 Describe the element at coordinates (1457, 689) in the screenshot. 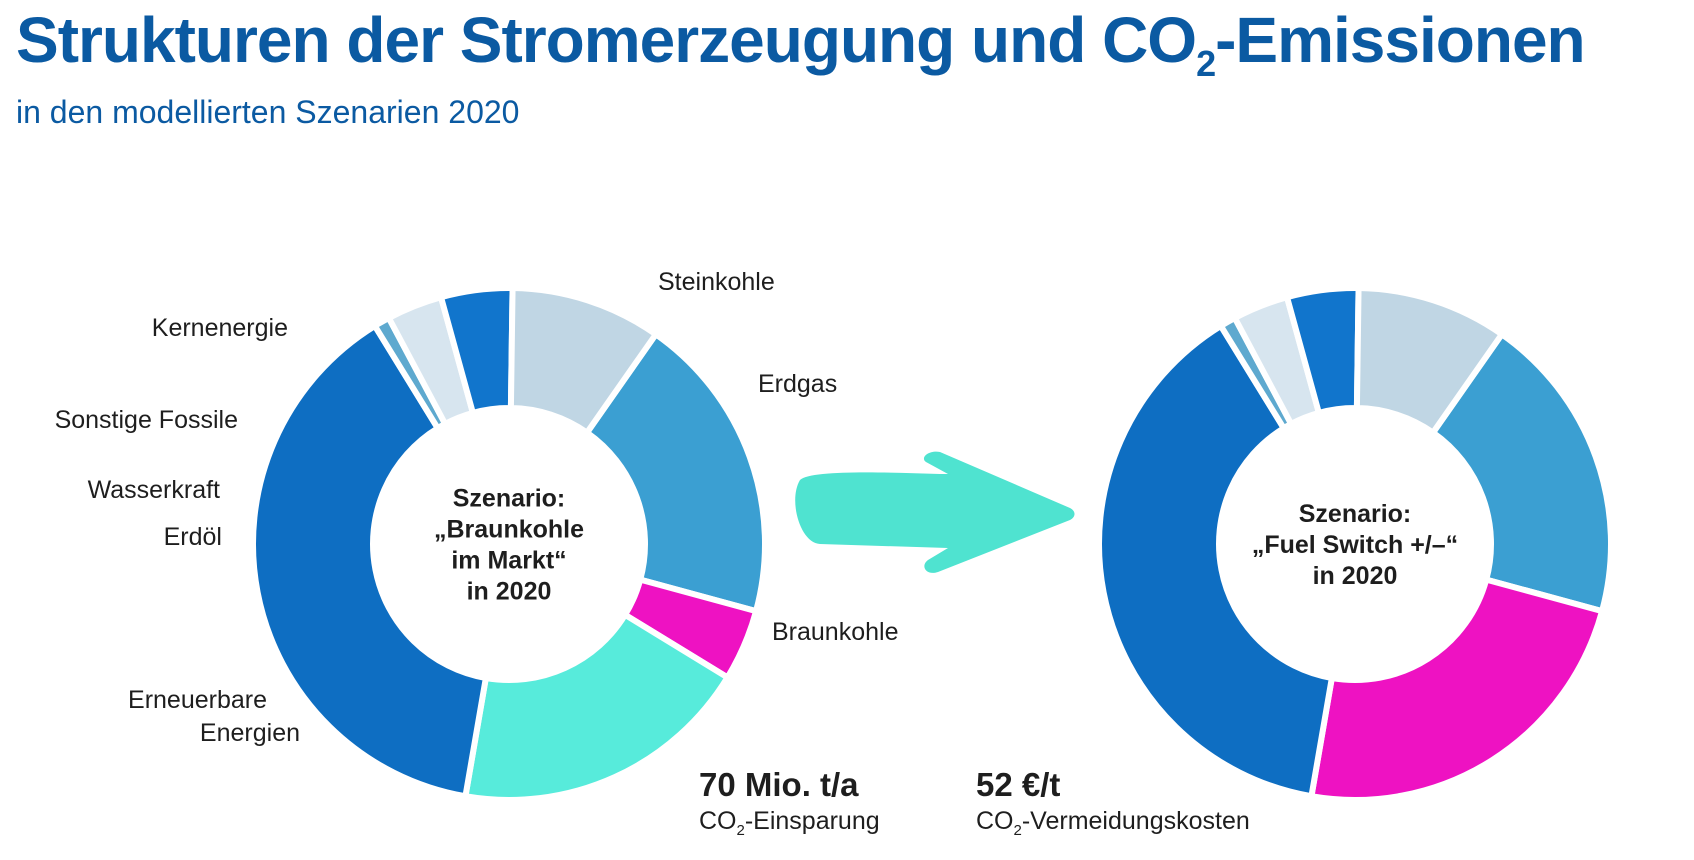

I see `donut-segment-erdgas` at that location.